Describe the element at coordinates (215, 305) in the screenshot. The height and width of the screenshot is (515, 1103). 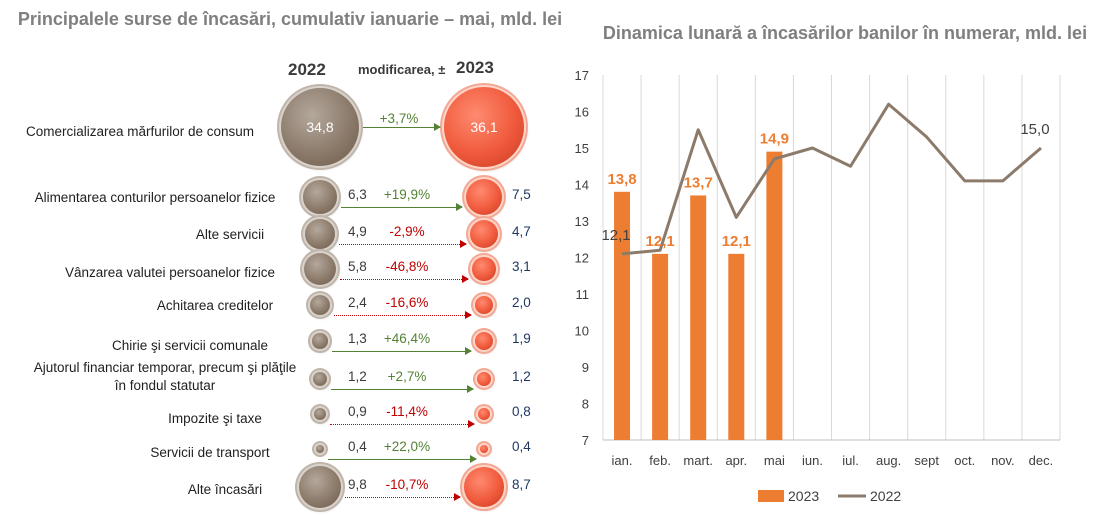
I see `row-label: Achitarea creditelor` at that location.